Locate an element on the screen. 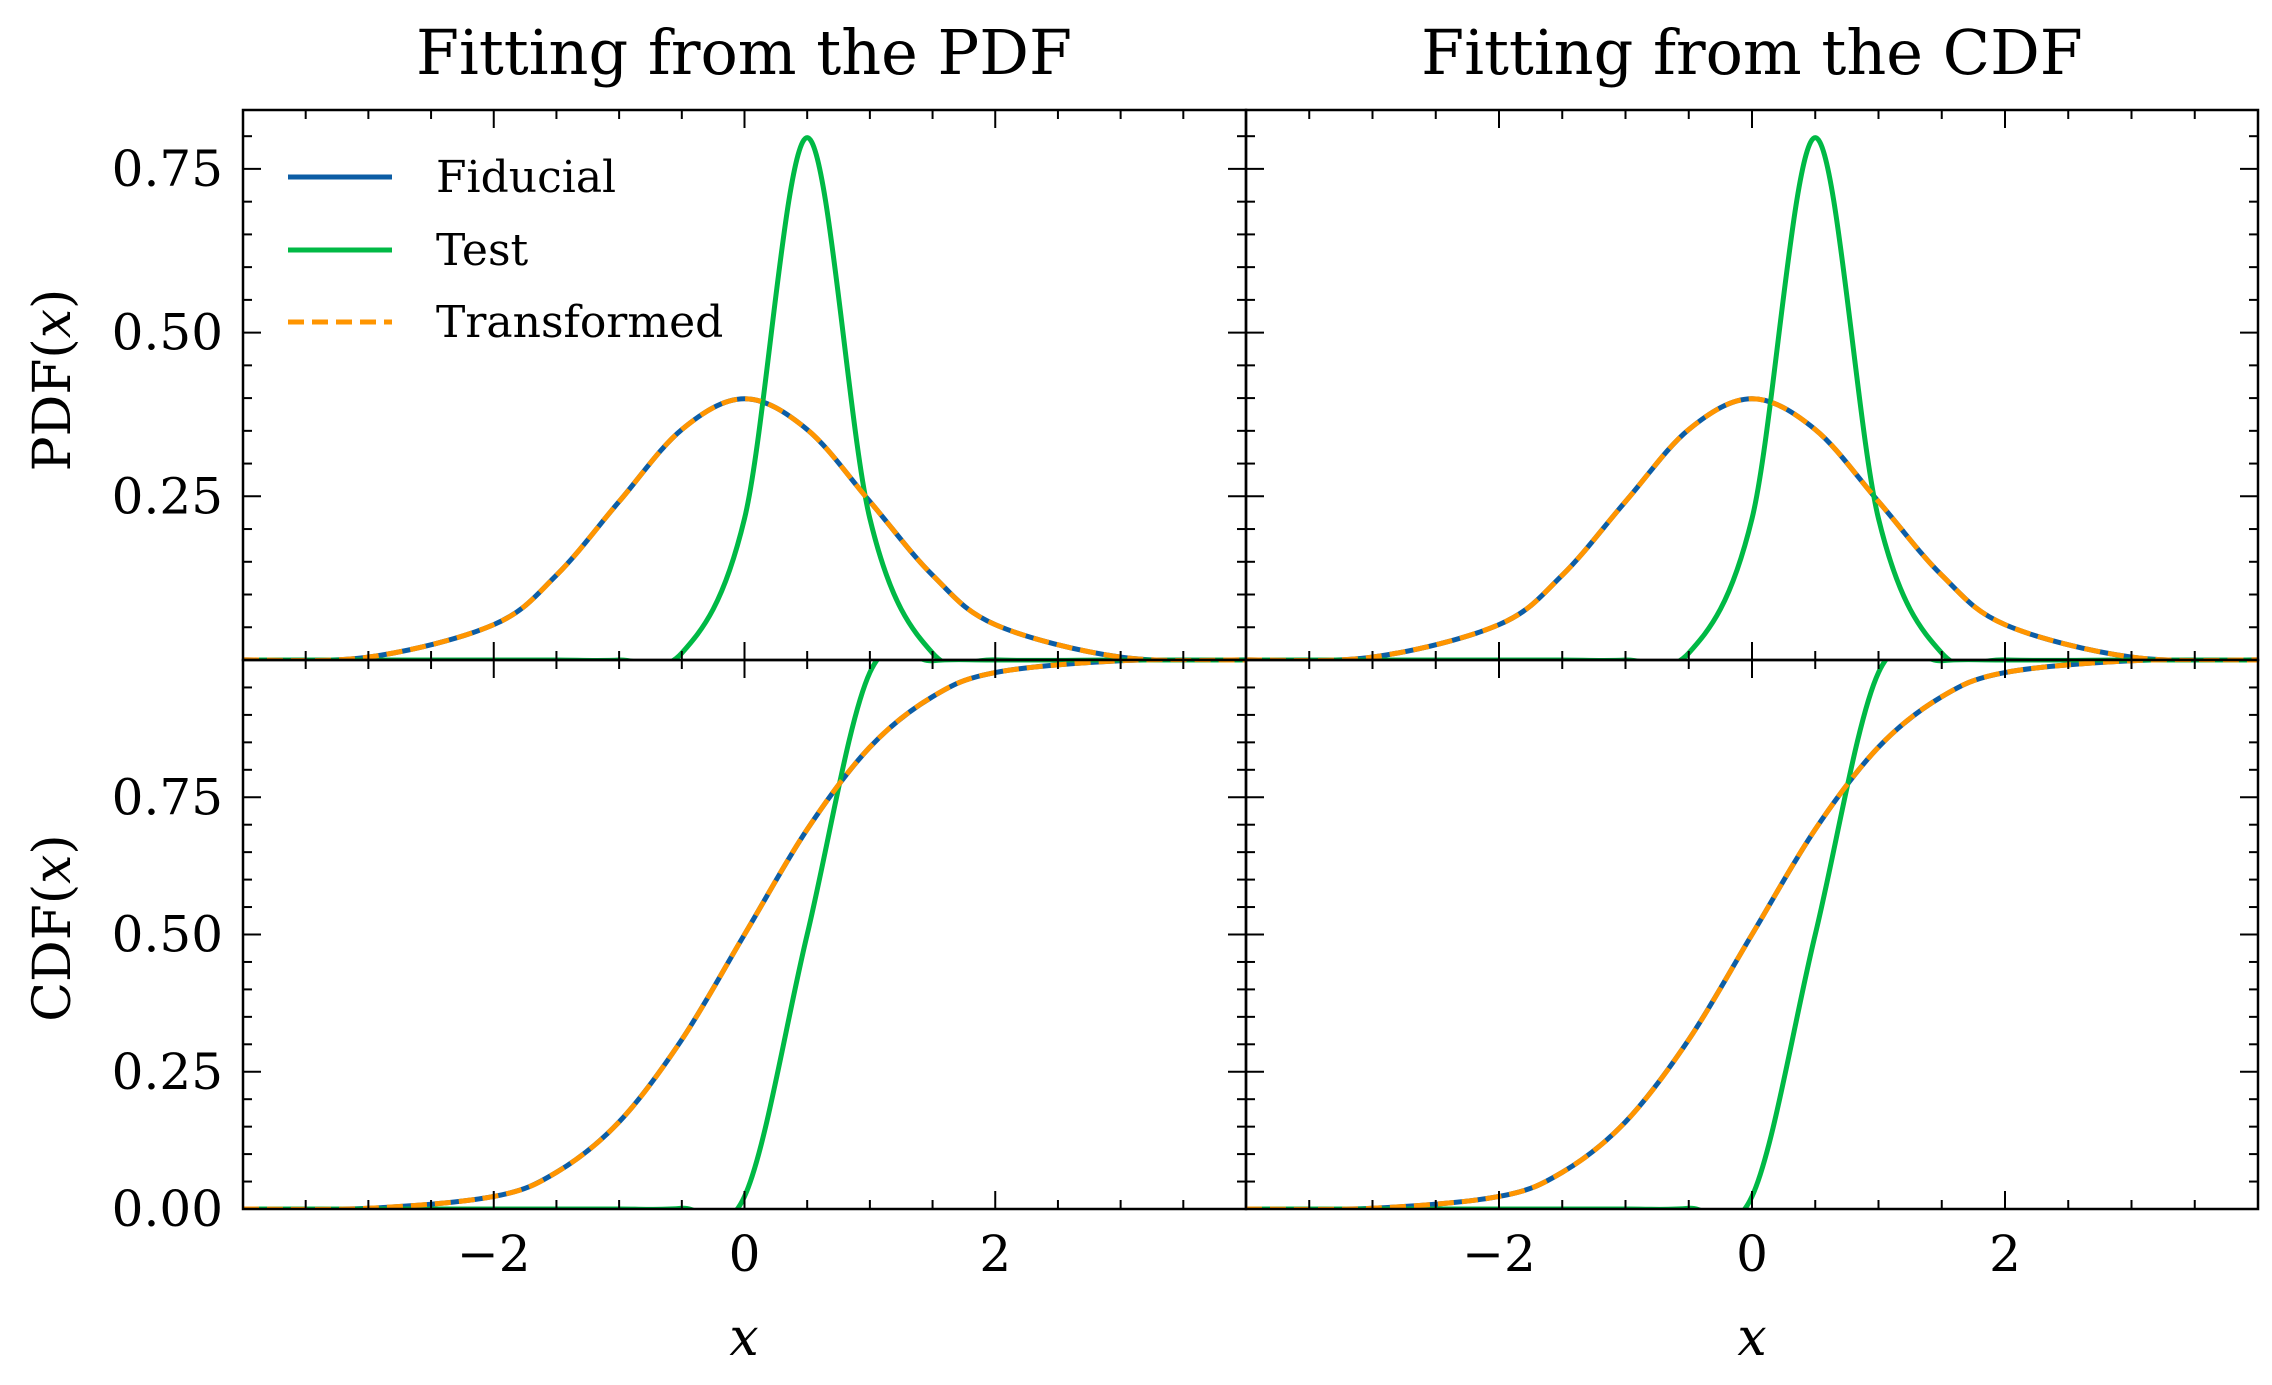 Image resolution: width=2272 pixels, height=1385 pixels. column-title-cdf: Fitting from the CDF is located at coordinates (1752, 52).